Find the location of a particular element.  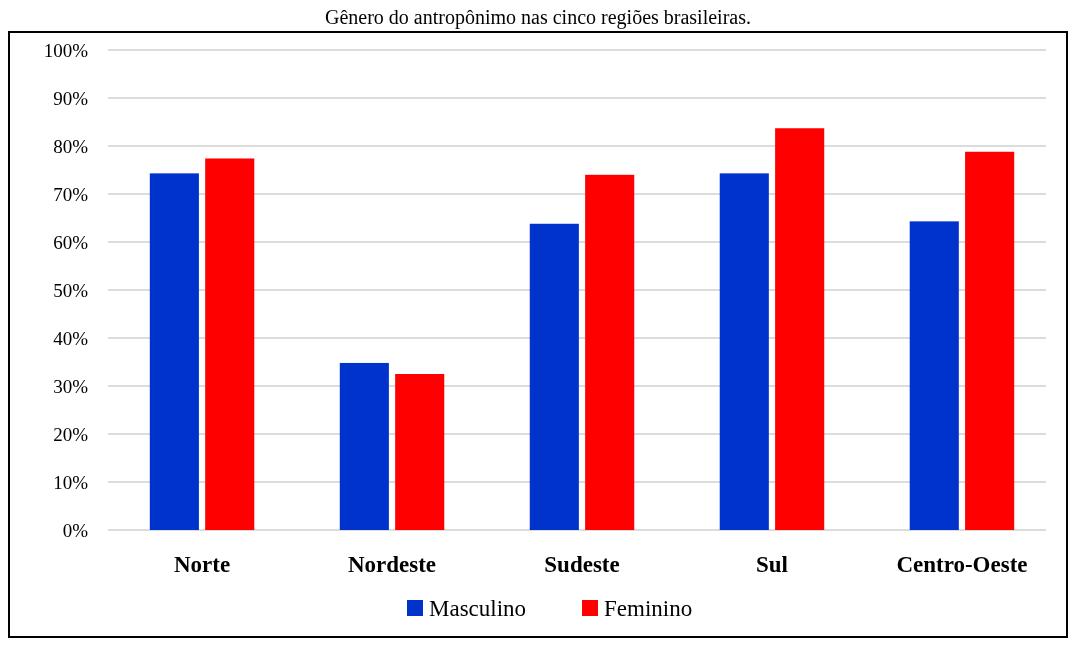

chart-title: Gênero do antropônimo nas cinco regiões brasileiras. is located at coordinates (538, 17).